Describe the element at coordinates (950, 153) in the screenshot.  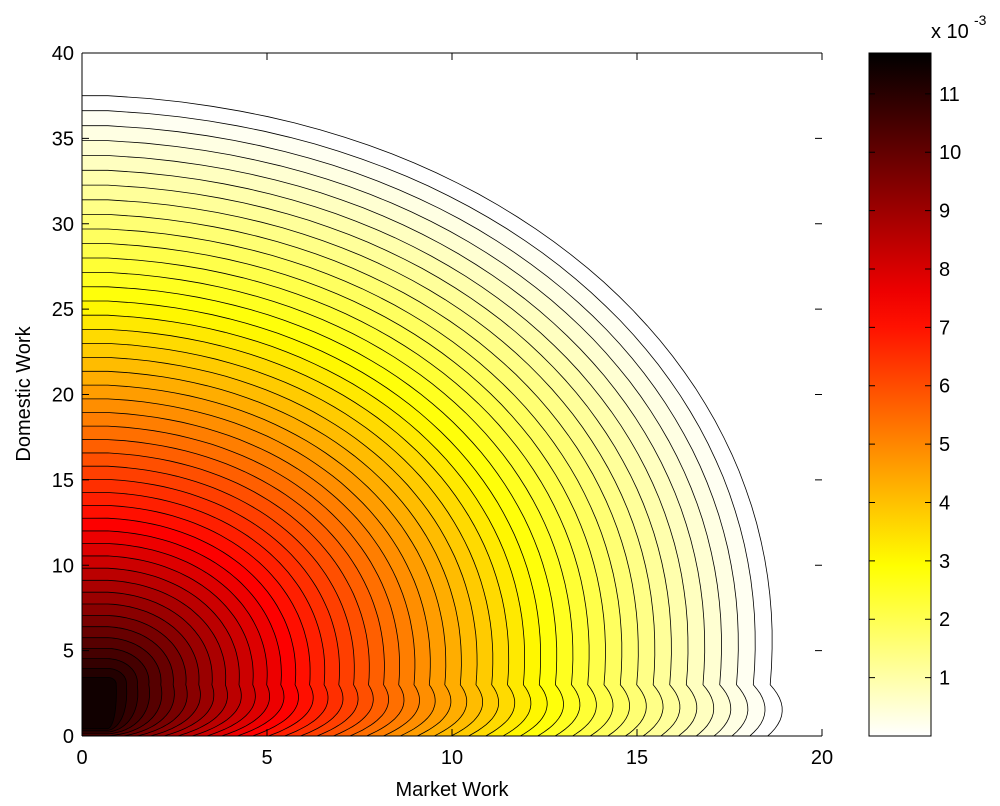
I see `colorbar-tick-label: 10` at that location.